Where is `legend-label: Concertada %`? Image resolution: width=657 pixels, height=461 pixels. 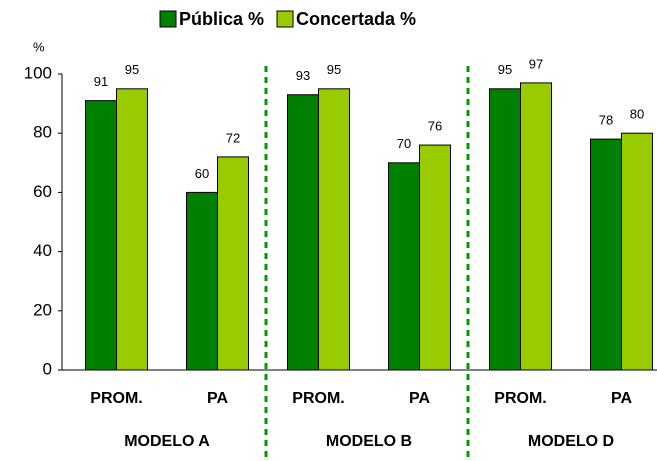
legend-label: Concertada % is located at coordinates (356, 19).